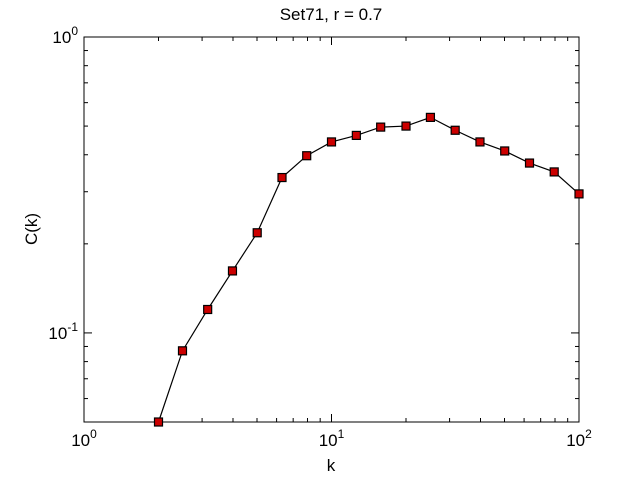 The height and width of the screenshot is (480, 640). What do you see at coordinates (31, 229) in the screenshot?
I see `y-axis-label: C(k)` at bounding box center [31, 229].